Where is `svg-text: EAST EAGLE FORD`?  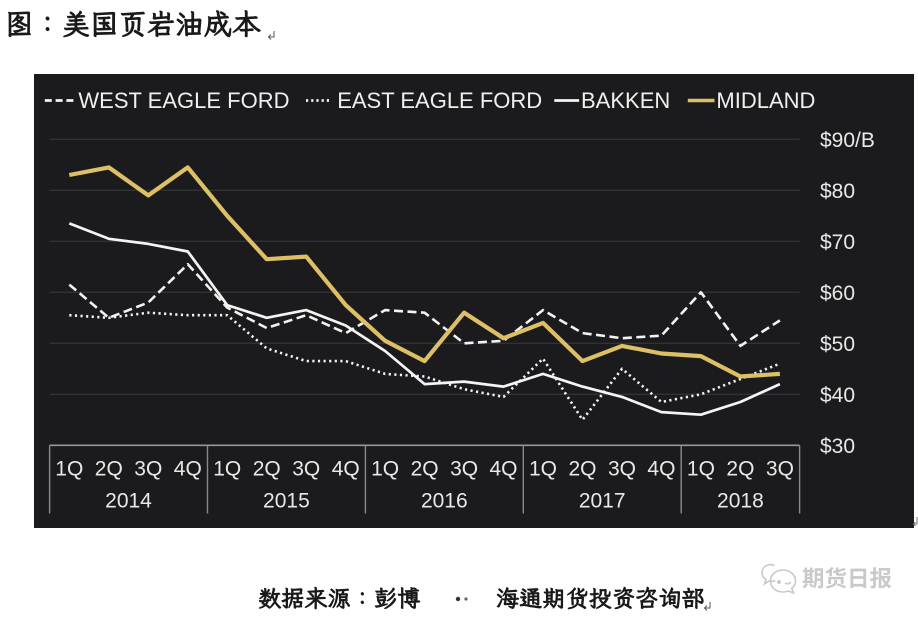
svg-text: EAST EAGLE FORD is located at coordinates (439, 100).